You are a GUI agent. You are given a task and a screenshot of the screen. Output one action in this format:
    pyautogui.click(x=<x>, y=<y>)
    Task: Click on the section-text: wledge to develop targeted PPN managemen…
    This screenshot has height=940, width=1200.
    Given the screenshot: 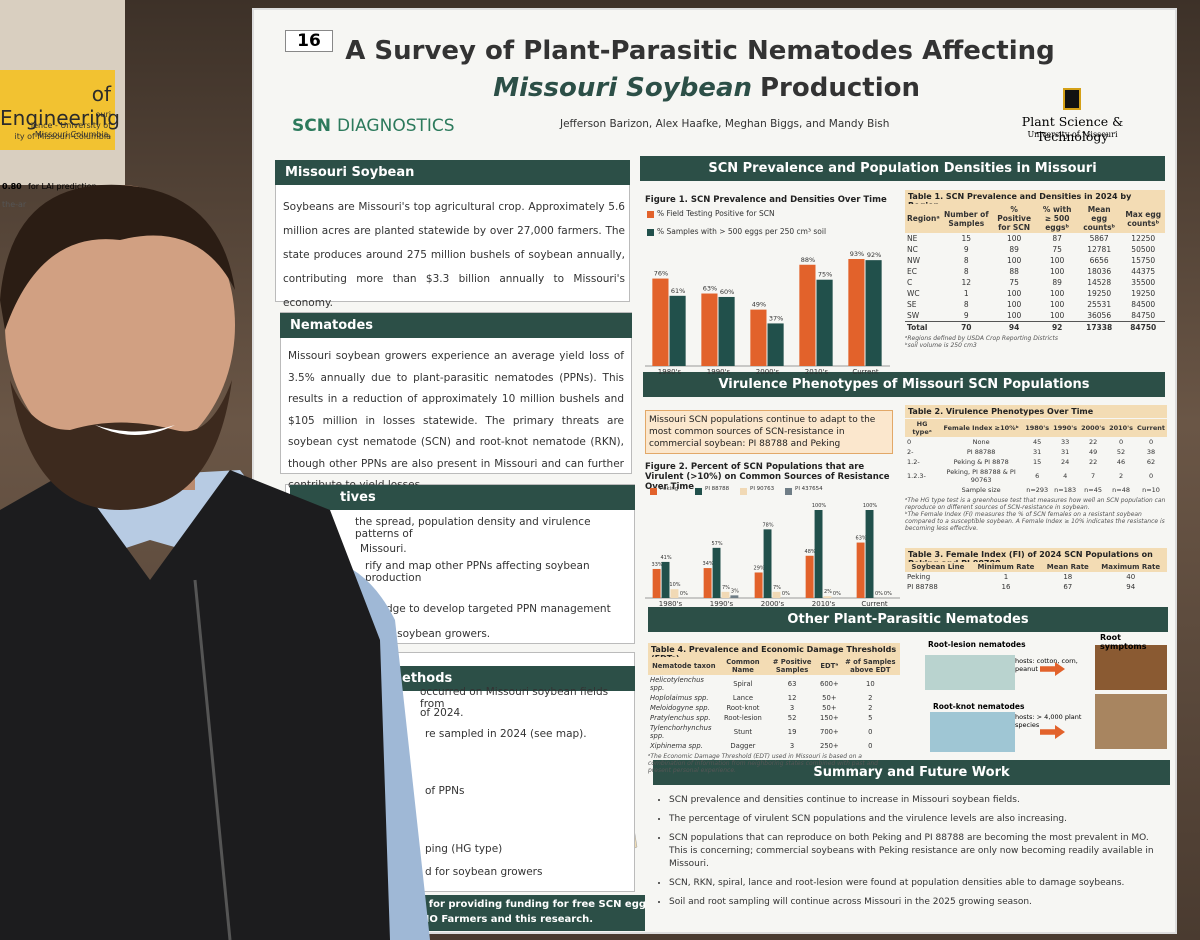 What is the action you would take?
    pyautogui.click(x=489, y=609)
    